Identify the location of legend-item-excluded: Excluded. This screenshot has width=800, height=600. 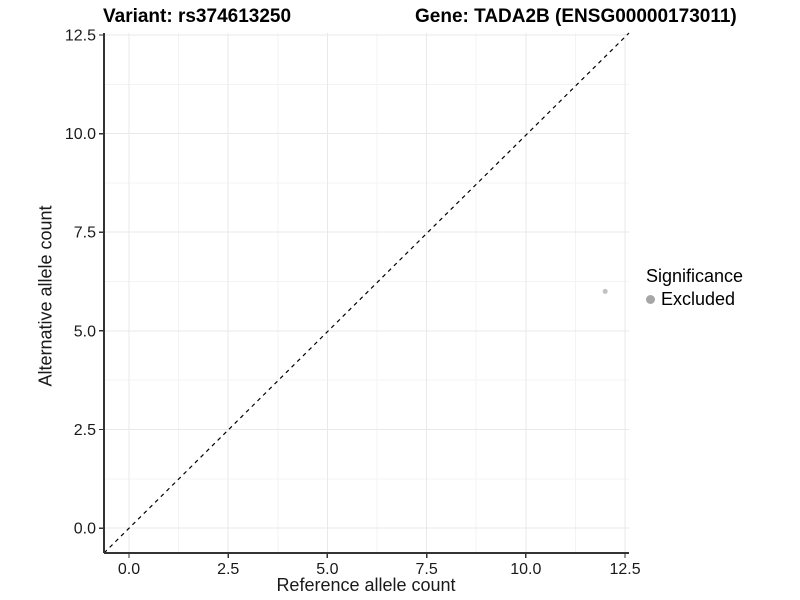
(694, 299).